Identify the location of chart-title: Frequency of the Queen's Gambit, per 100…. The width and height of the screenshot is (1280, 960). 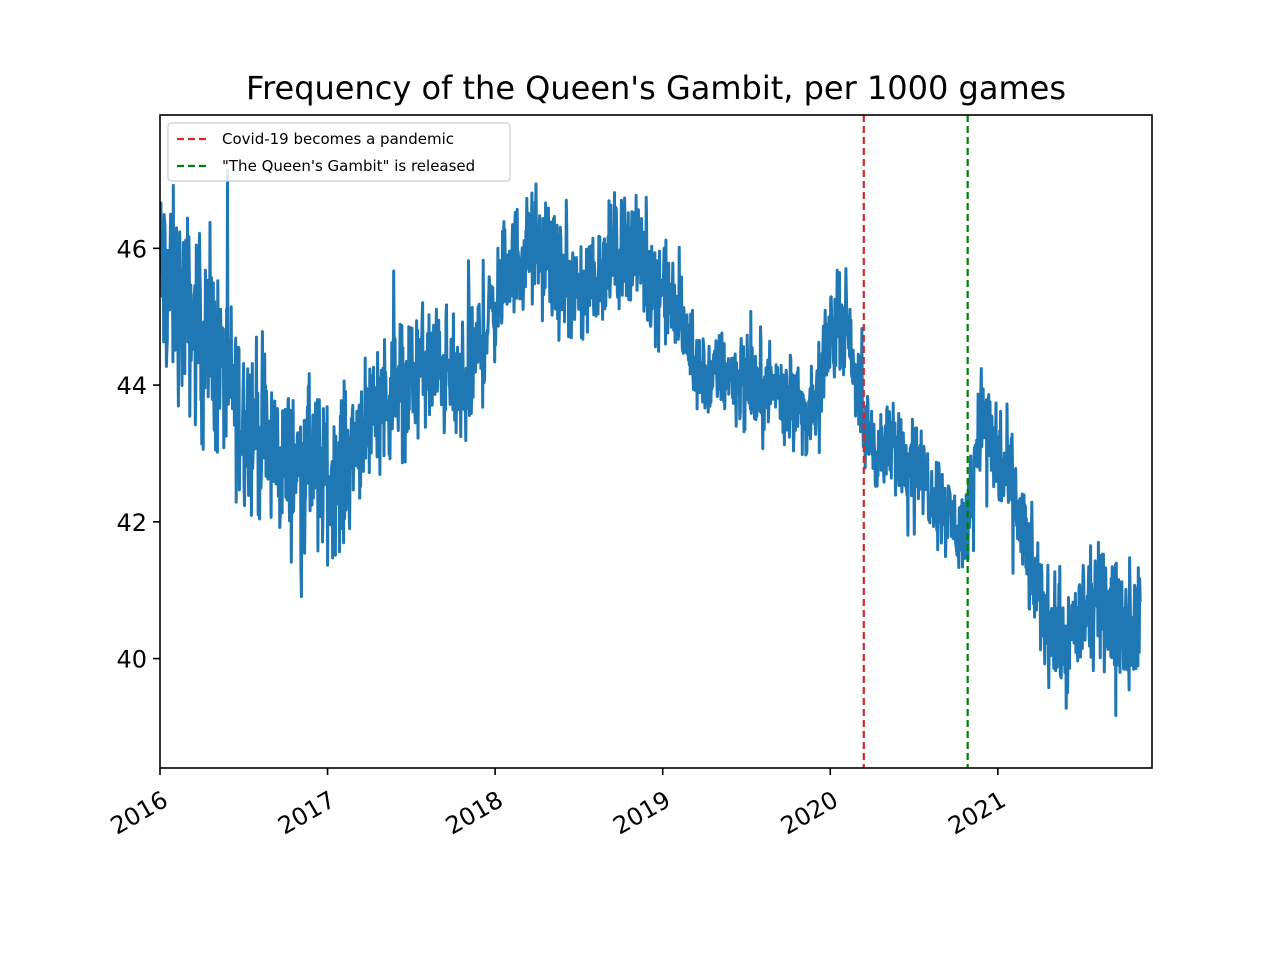
(656, 88).